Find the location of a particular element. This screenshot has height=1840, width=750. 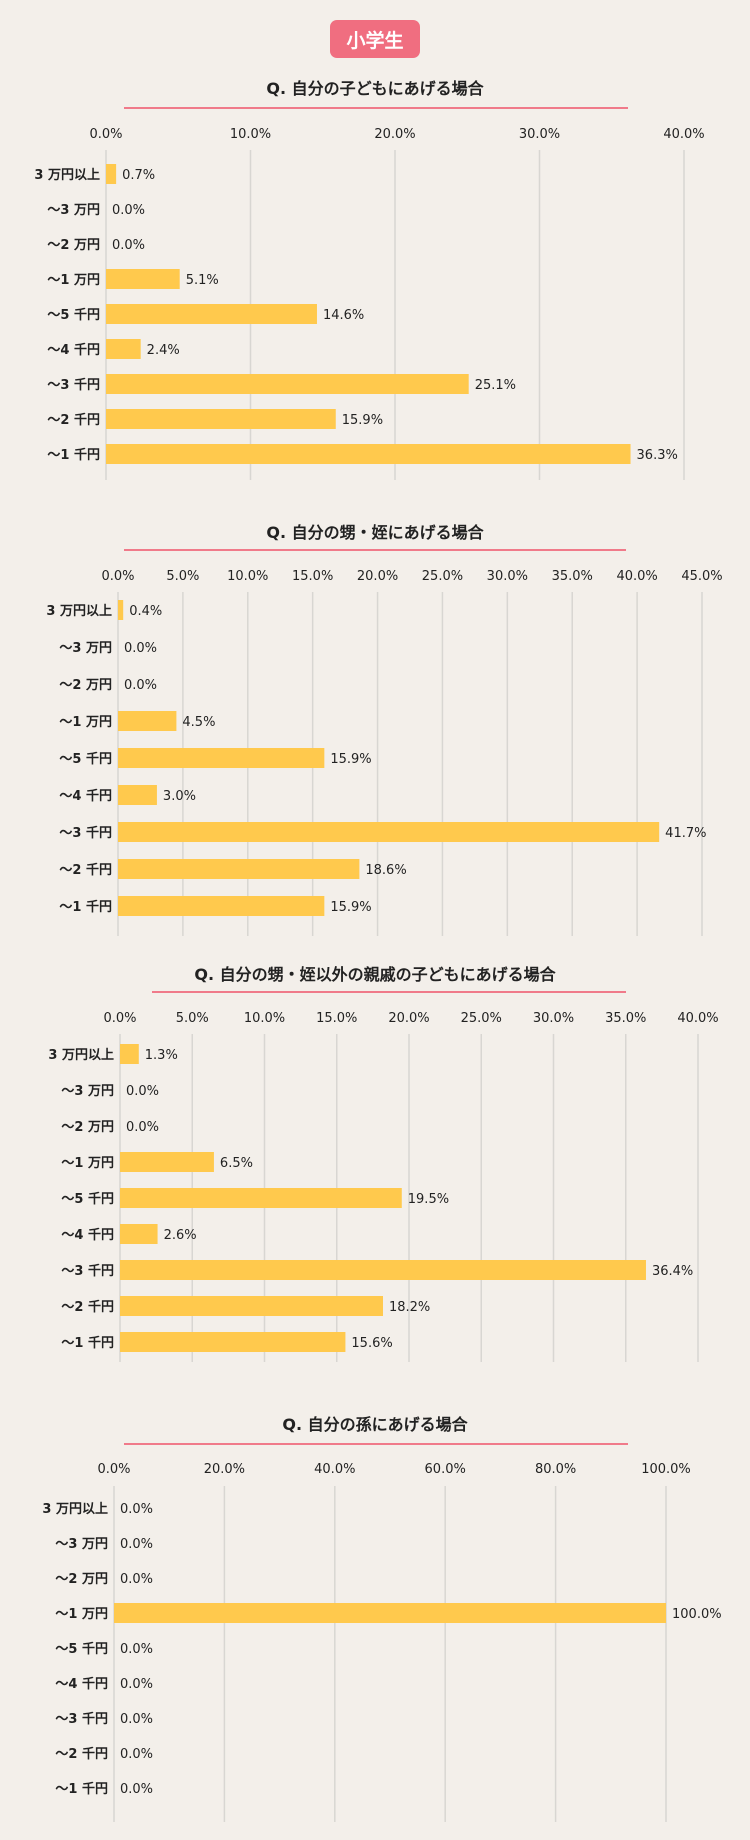

x-tick-label: 100.0% is located at coordinates (666, 1469).